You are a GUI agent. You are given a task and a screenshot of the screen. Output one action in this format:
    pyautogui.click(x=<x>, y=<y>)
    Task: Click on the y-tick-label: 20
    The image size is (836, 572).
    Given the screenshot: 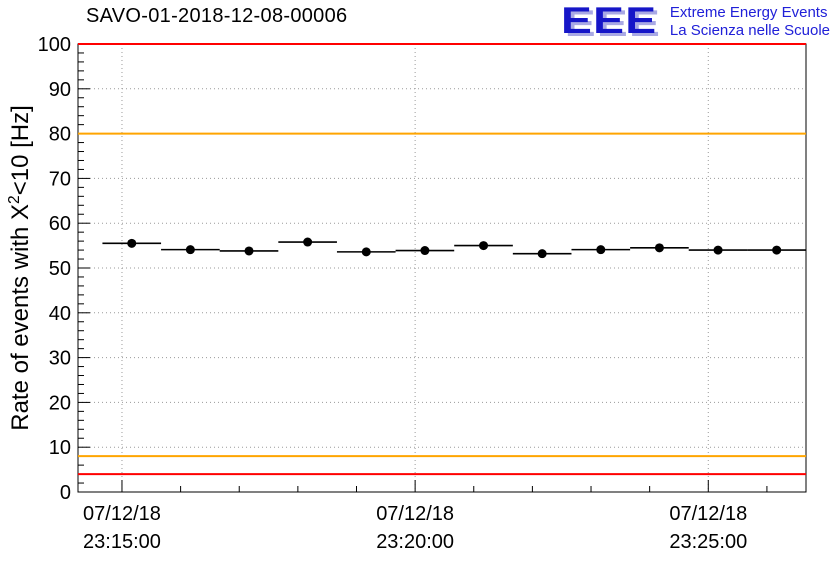 What is the action you would take?
    pyautogui.click(x=60, y=403)
    